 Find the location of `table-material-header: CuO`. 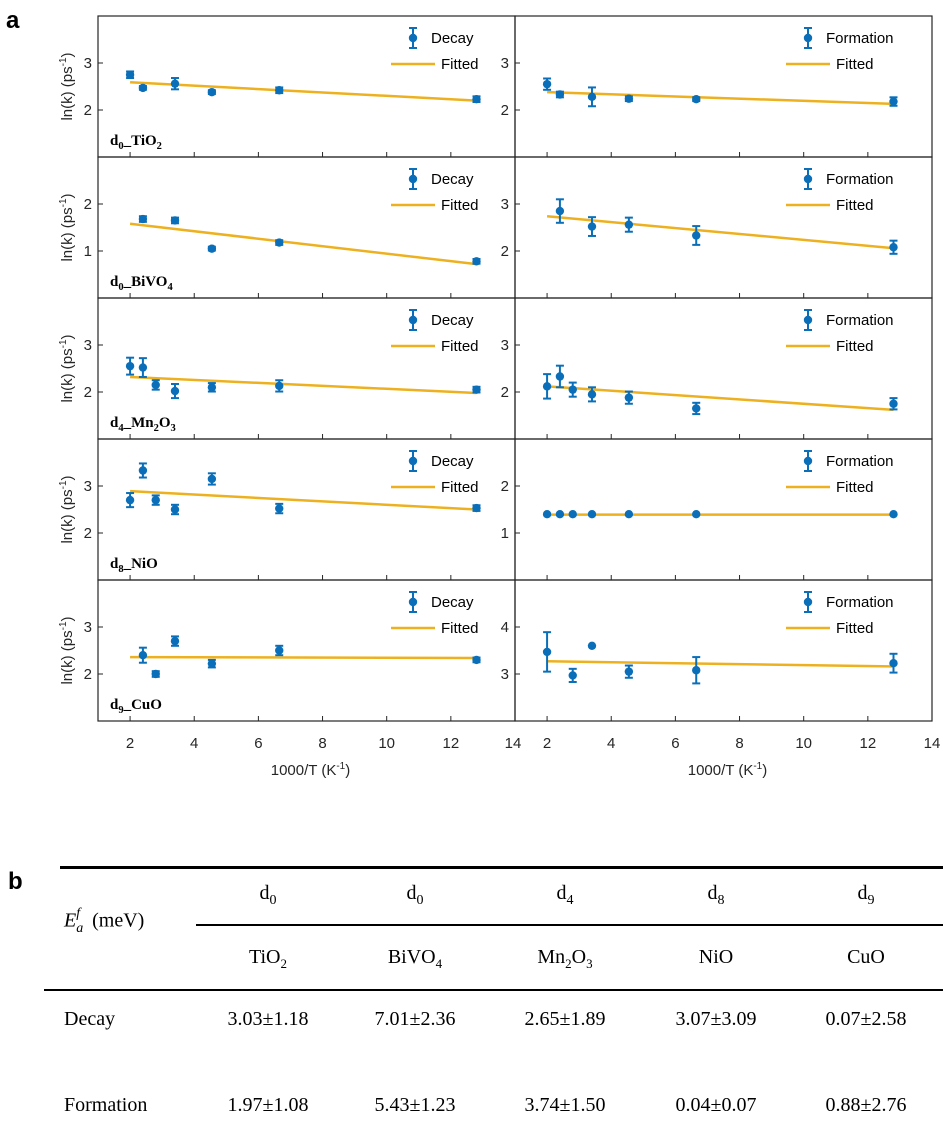

table-material-header: CuO is located at coordinates (866, 957).